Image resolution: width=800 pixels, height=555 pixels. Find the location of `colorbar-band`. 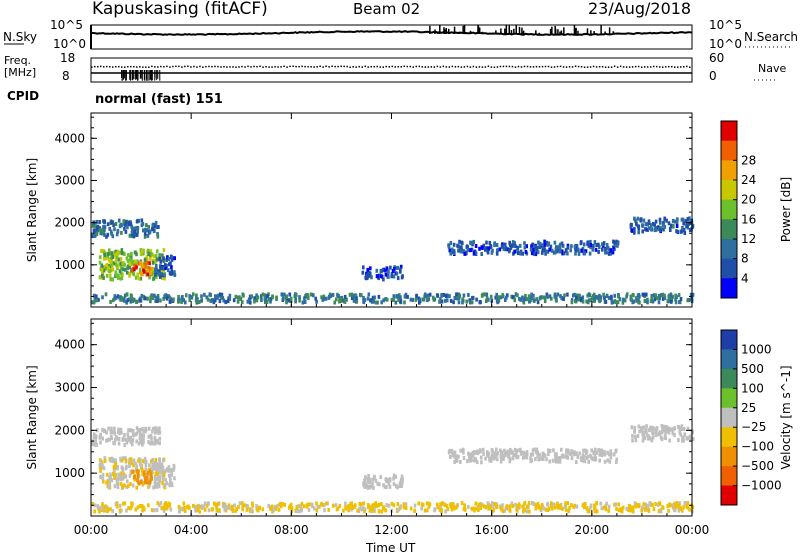

colorbar-band is located at coordinates (729, 209).